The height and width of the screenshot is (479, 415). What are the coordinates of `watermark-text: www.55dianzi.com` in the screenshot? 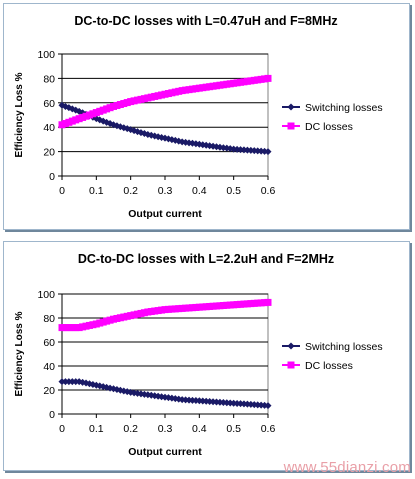 It's located at (347, 467).